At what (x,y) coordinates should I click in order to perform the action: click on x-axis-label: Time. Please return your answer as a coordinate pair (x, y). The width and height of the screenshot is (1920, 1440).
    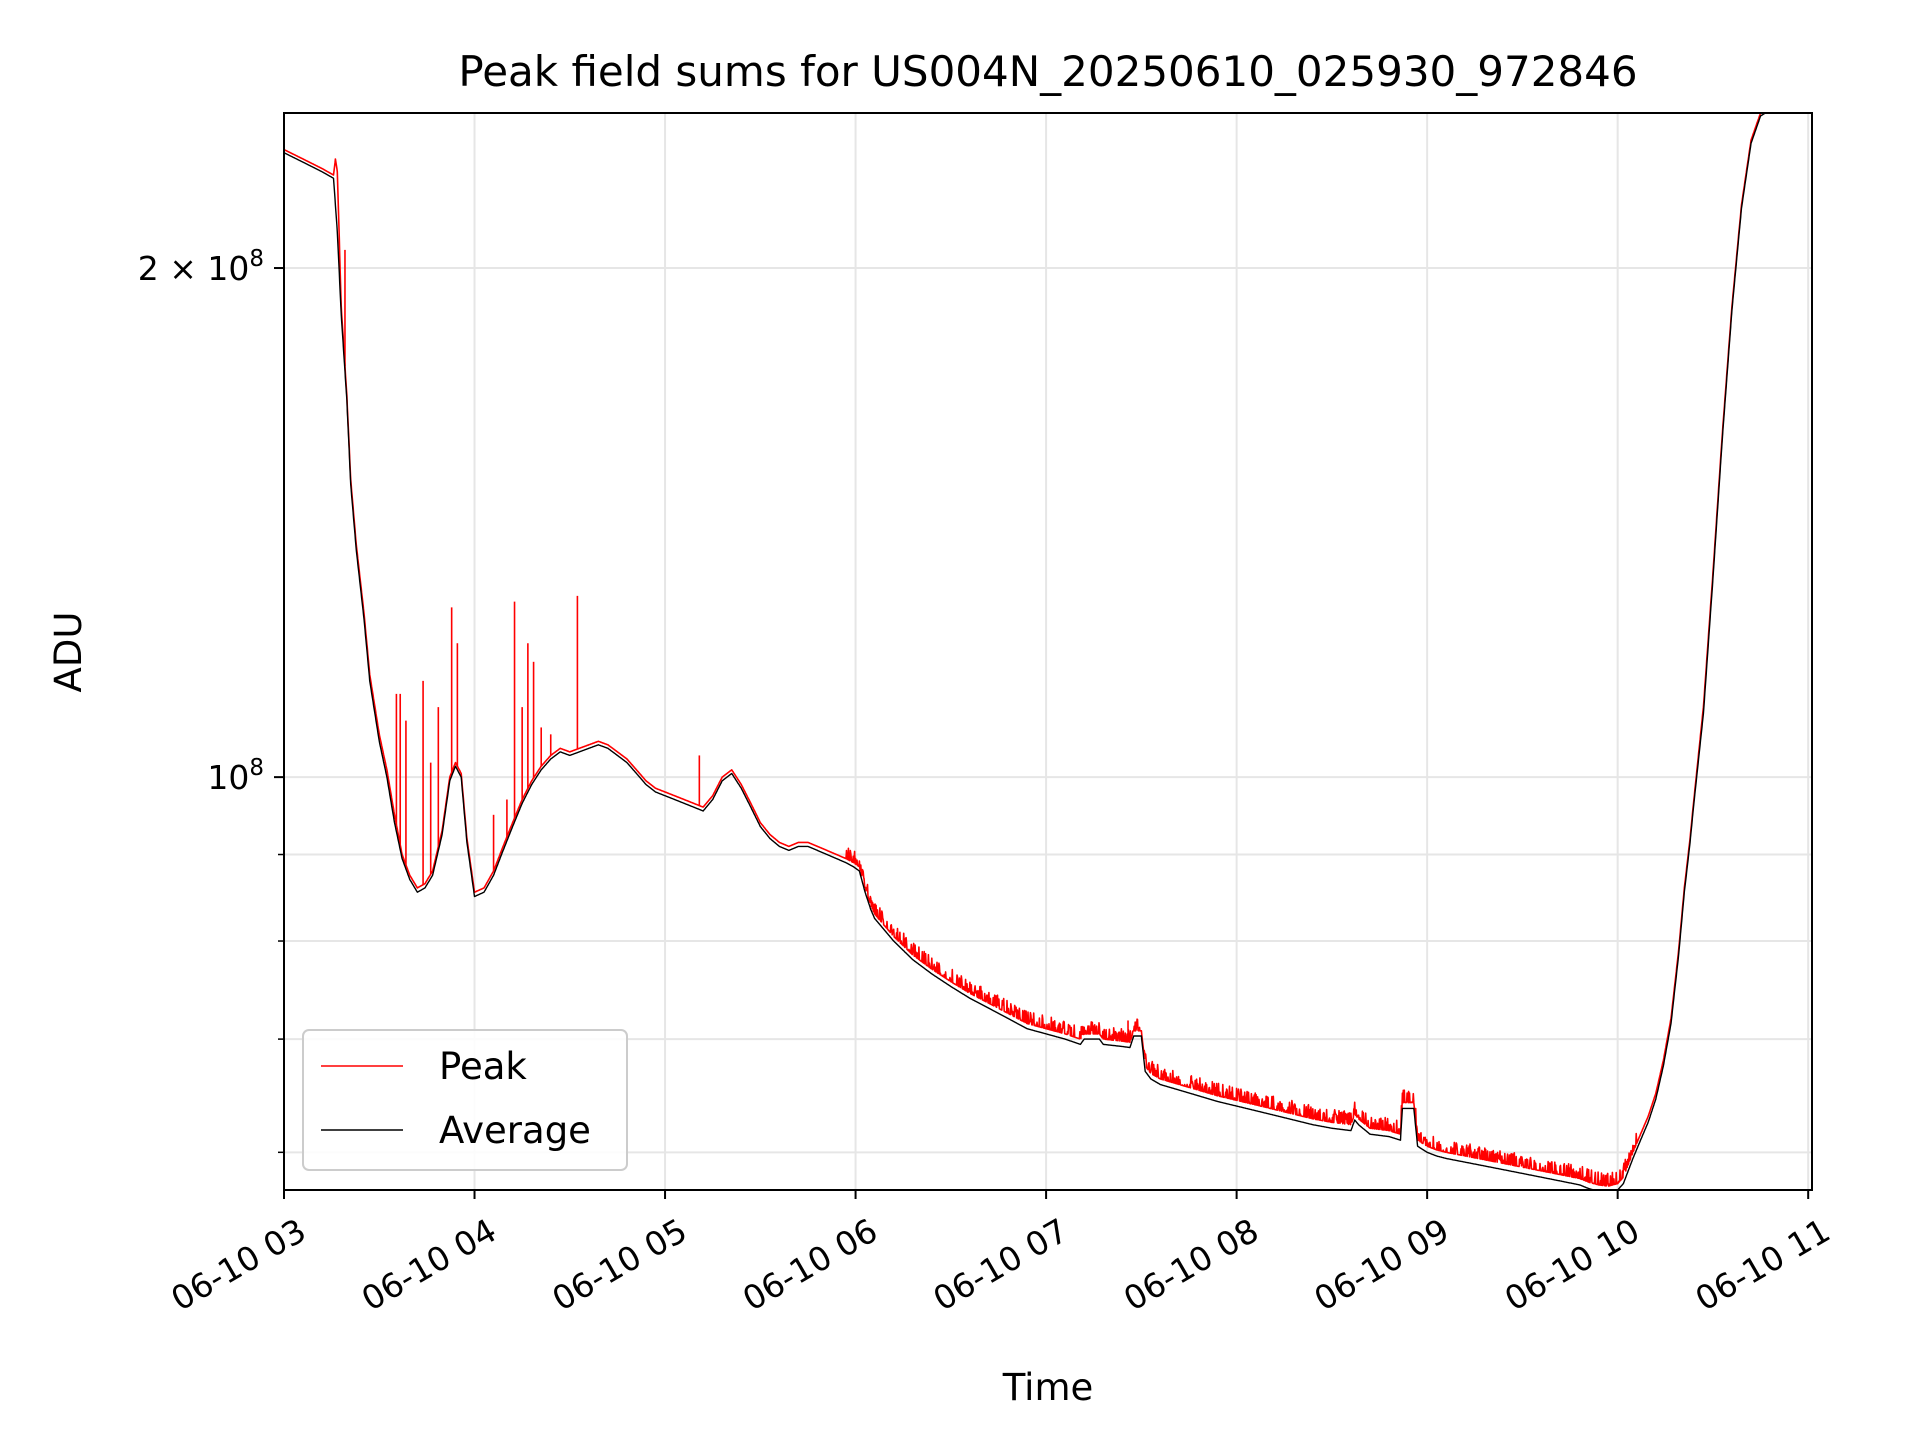
    Looking at the image, I should click on (1048, 1387).